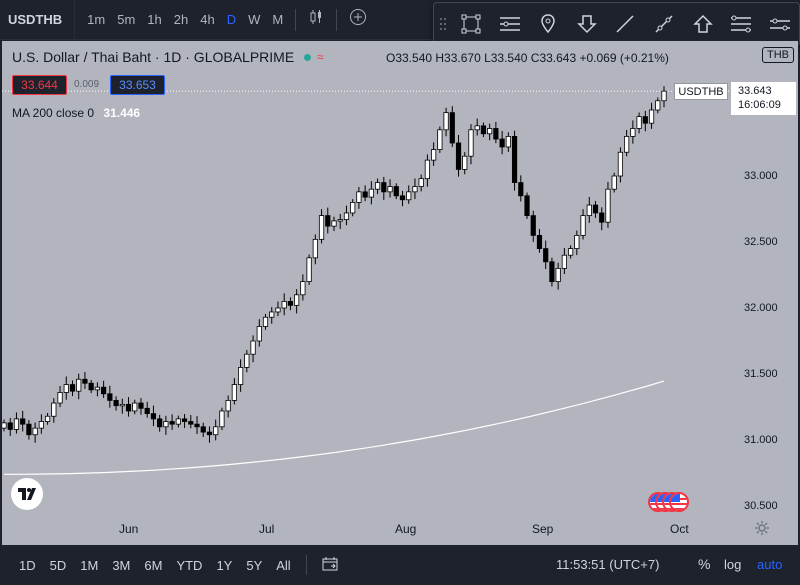 The width and height of the screenshot is (800, 585). What do you see at coordinates (679, 502) in the screenshot?
I see `us-flag-event-icon` at bounding box center [679, 502].